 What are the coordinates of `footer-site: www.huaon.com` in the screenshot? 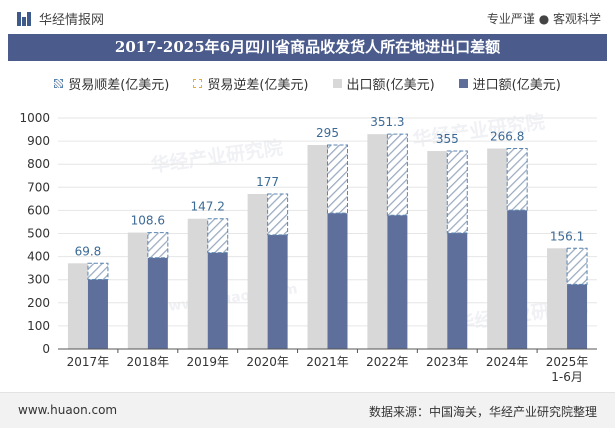 It's located at (68, 410).